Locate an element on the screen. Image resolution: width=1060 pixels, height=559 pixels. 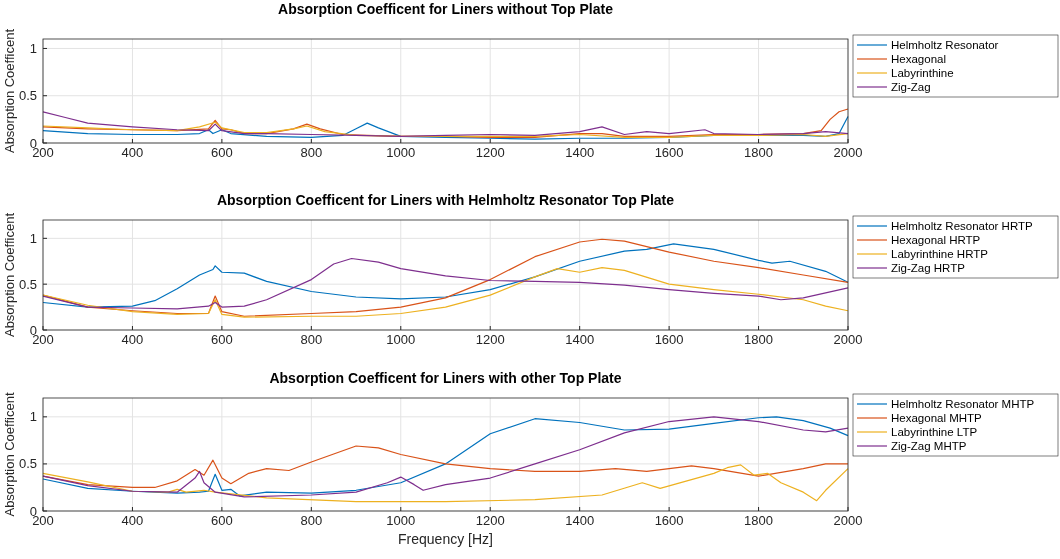
legend-label: Hexagonal is located at coordinates (918, 59).